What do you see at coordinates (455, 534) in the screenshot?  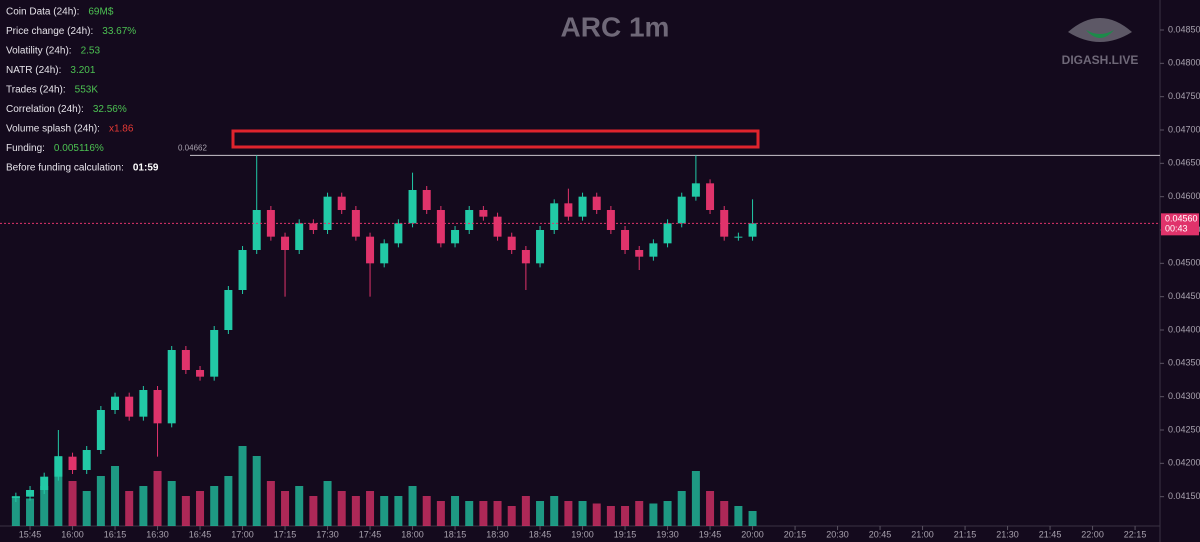 I see `x-tick-label: 18:15` at bounding box center [455, 534].